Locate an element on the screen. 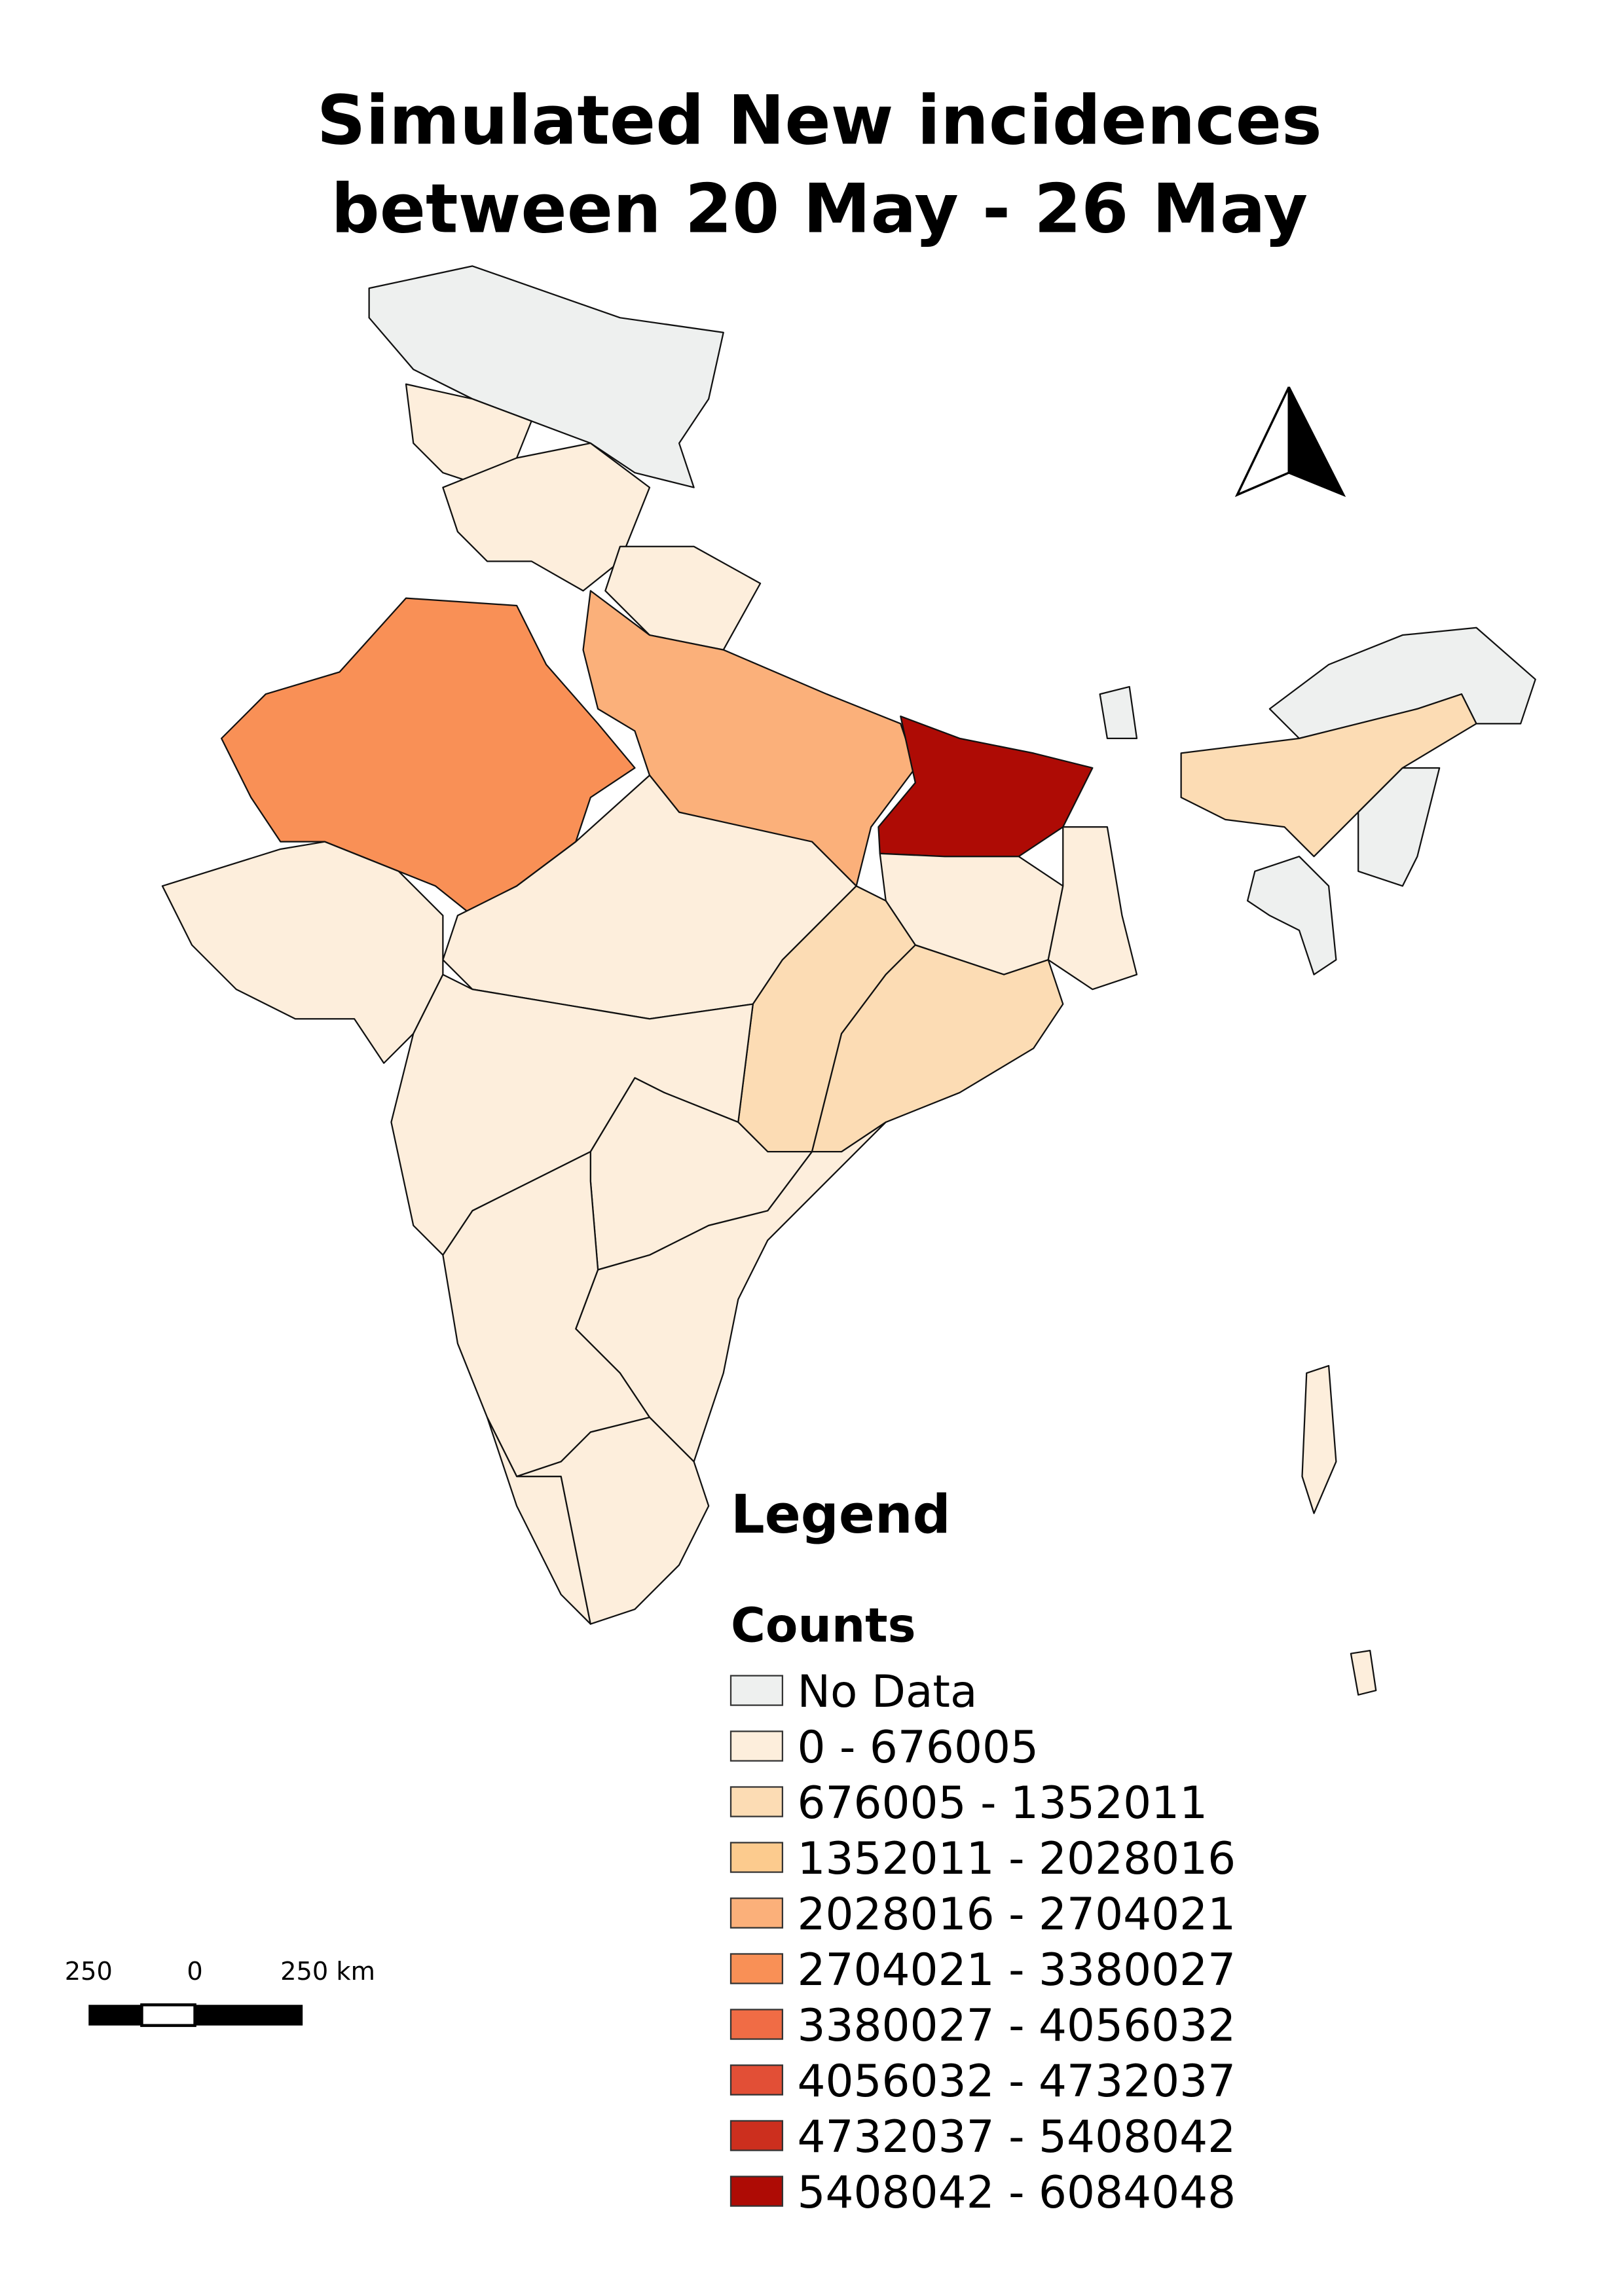  north-arrow-right is located at coordinates (1316, 442).